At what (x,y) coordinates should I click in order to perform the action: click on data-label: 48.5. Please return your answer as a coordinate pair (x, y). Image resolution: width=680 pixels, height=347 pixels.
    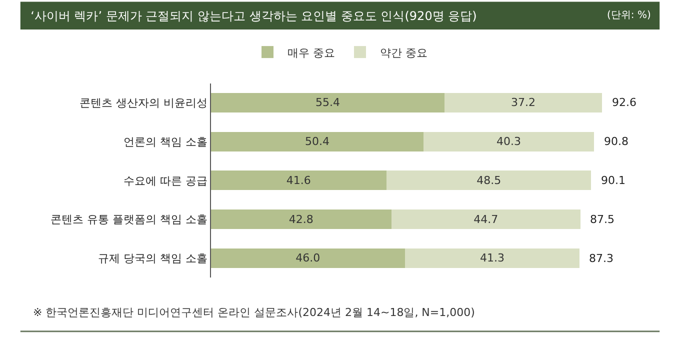
    Looking at the image, I should click on (489, 180).